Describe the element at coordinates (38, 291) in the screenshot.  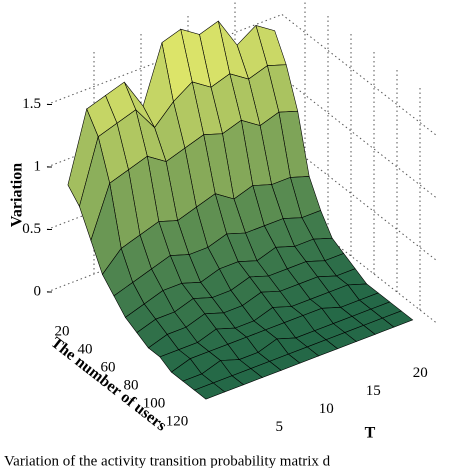
I see `z-tick-label: 0` at that location.